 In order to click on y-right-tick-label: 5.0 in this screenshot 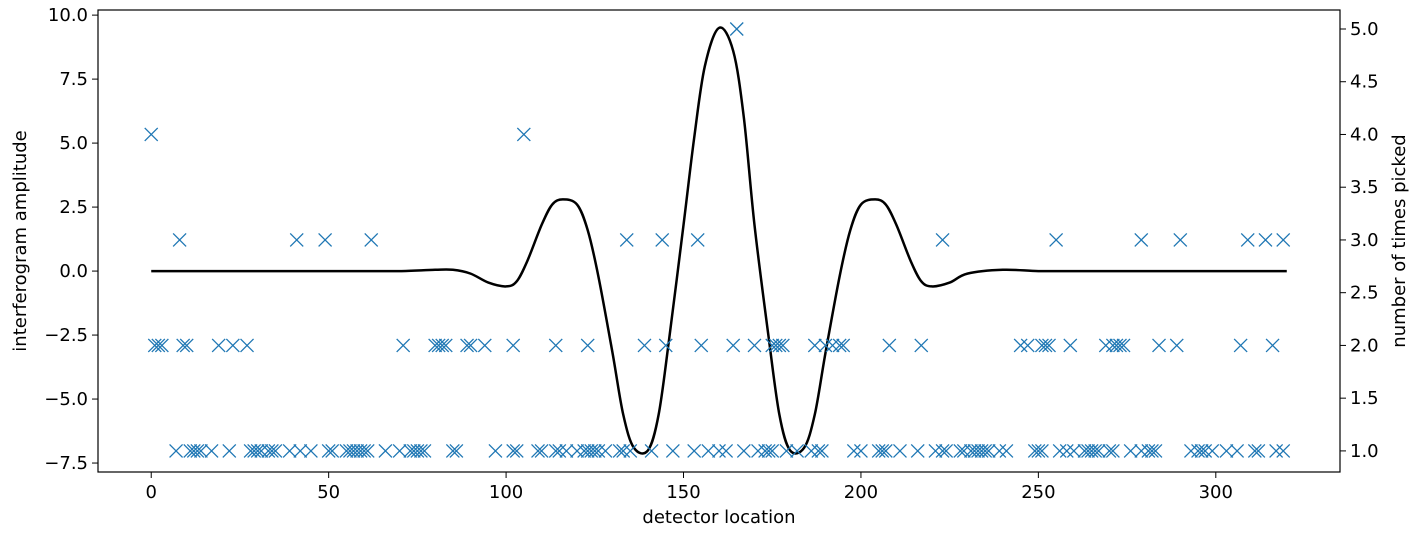, I will do `click(1364, 29)`.